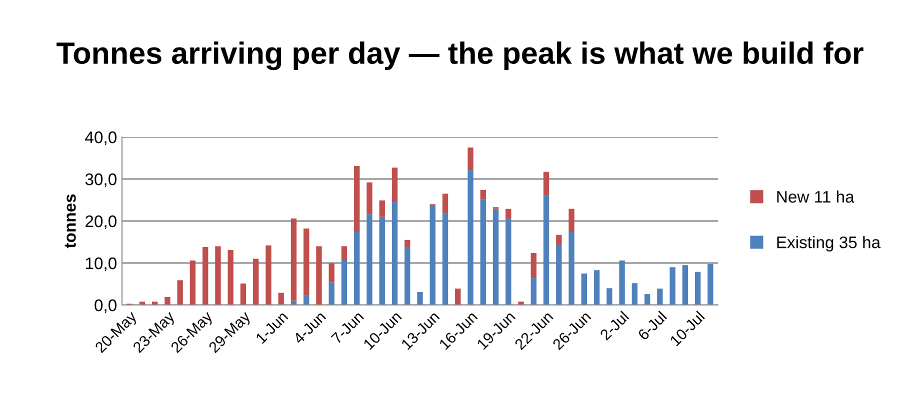 This screenshot has width=920, height=399. What do you see at coordinates (100, 138) in the screenshot?
I see `y-tick-label: 40,0` at bounding box center [100, 138].